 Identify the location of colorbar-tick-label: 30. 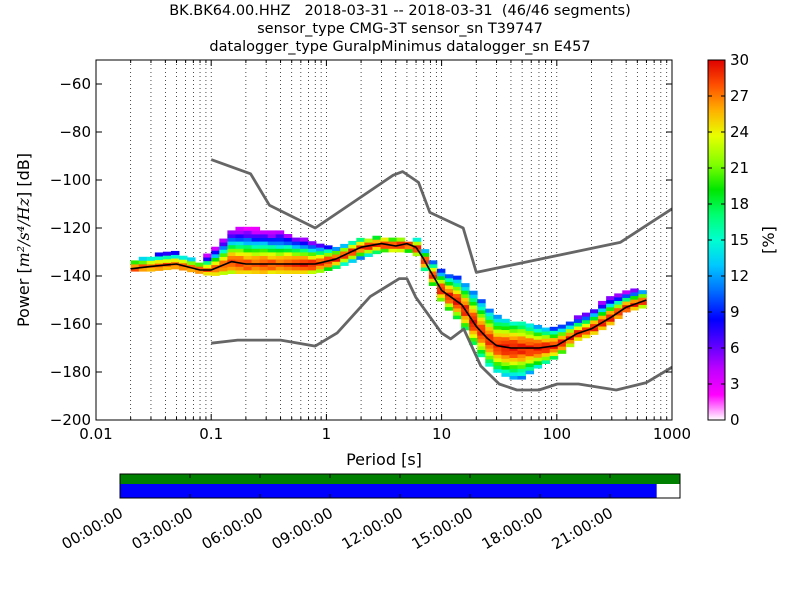
(739, 60).